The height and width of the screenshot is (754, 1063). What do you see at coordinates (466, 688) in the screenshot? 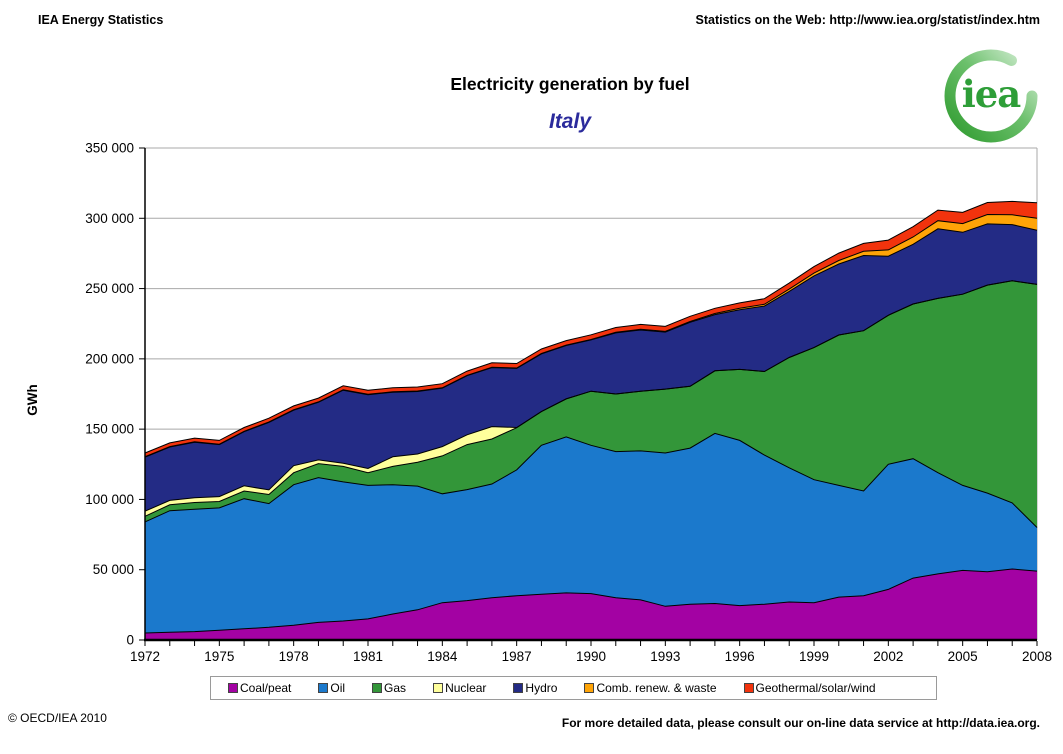
I see `legend-label: Nuclear` at bounding box center [466, 688].